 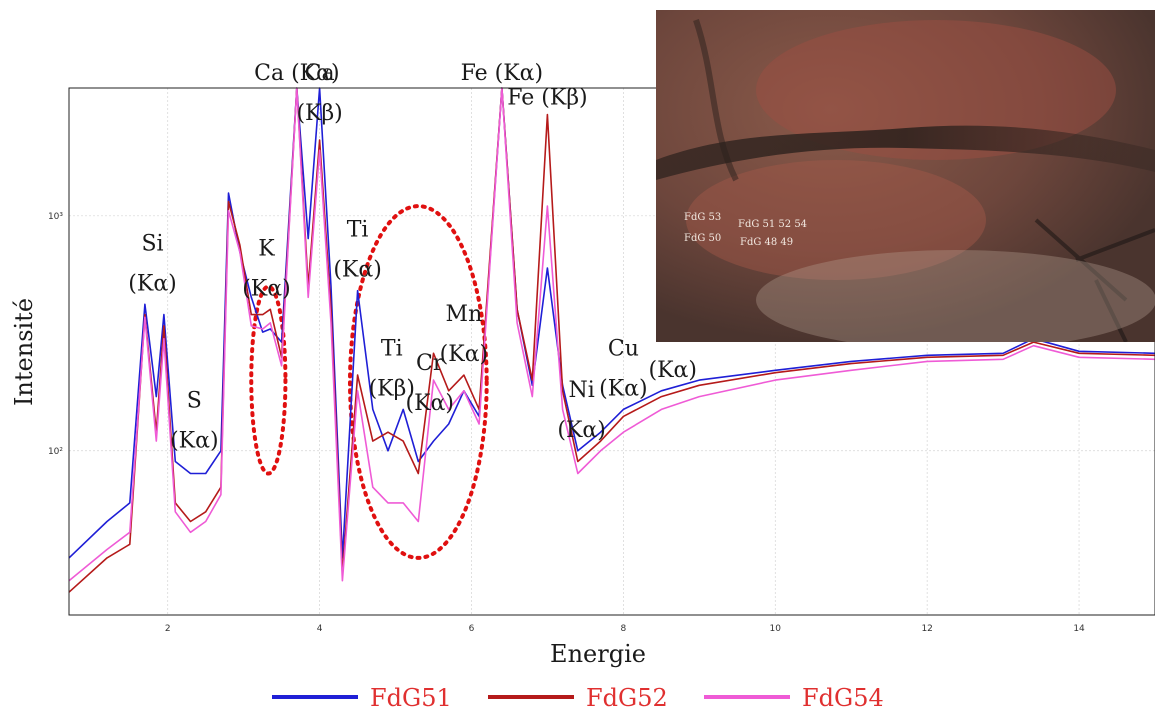 I want to click on photo-label-fdg53: FdG 53, so click(x=702, y=217).